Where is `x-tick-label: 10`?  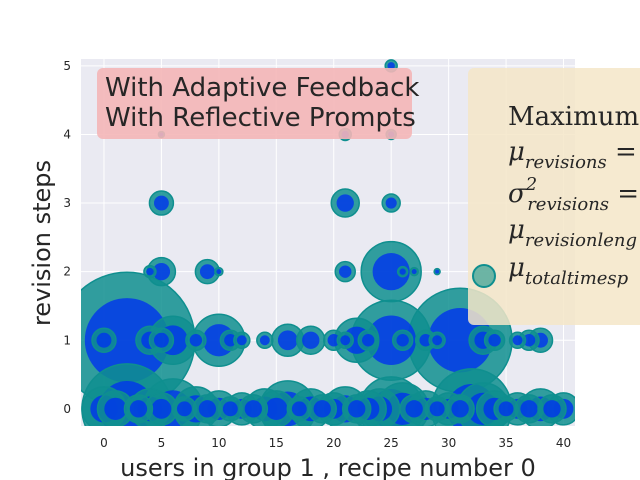
x-tick-label: 10 is located at coordinates (218, 443).